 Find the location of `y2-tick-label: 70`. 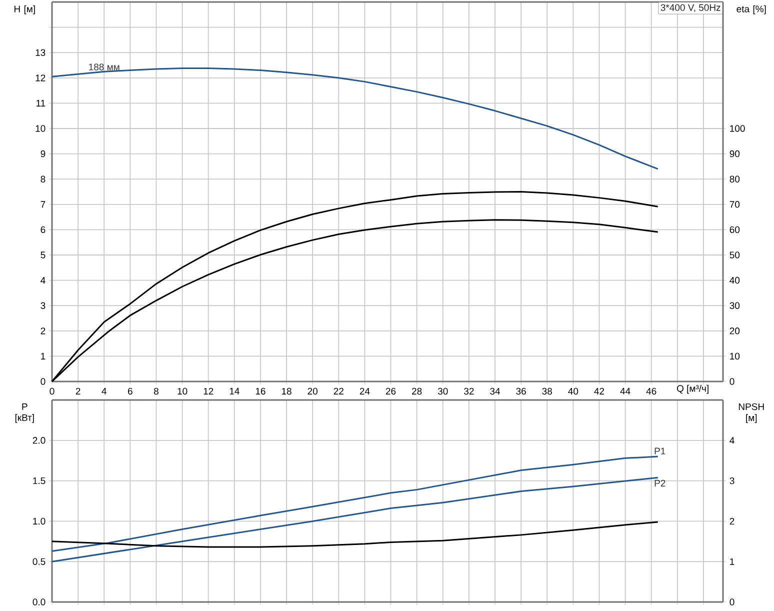

y2-tick-label: 70 is located at coordinates (735, 204).